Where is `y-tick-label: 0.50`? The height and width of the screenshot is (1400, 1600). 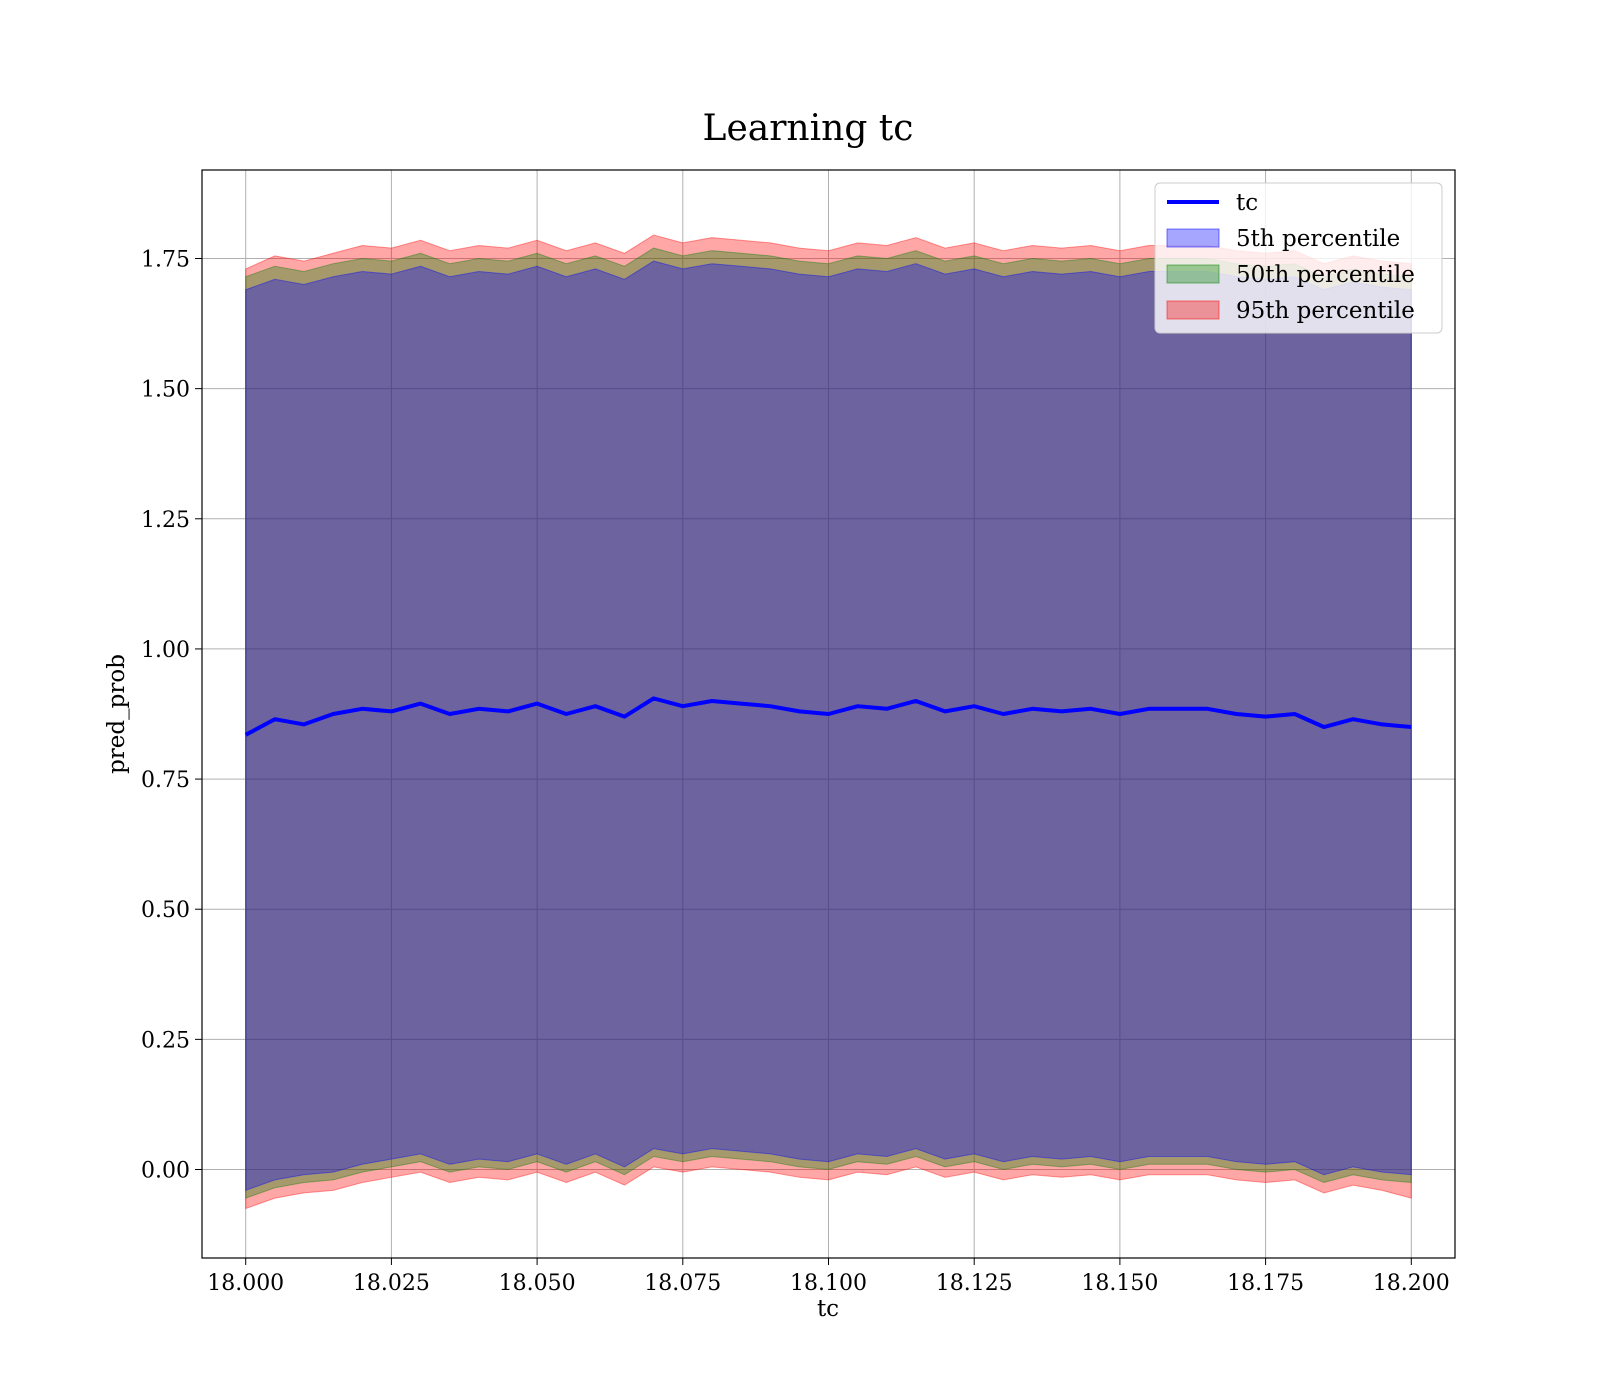
y-tick-label: 0.50 is located at coordinates (165, 910).